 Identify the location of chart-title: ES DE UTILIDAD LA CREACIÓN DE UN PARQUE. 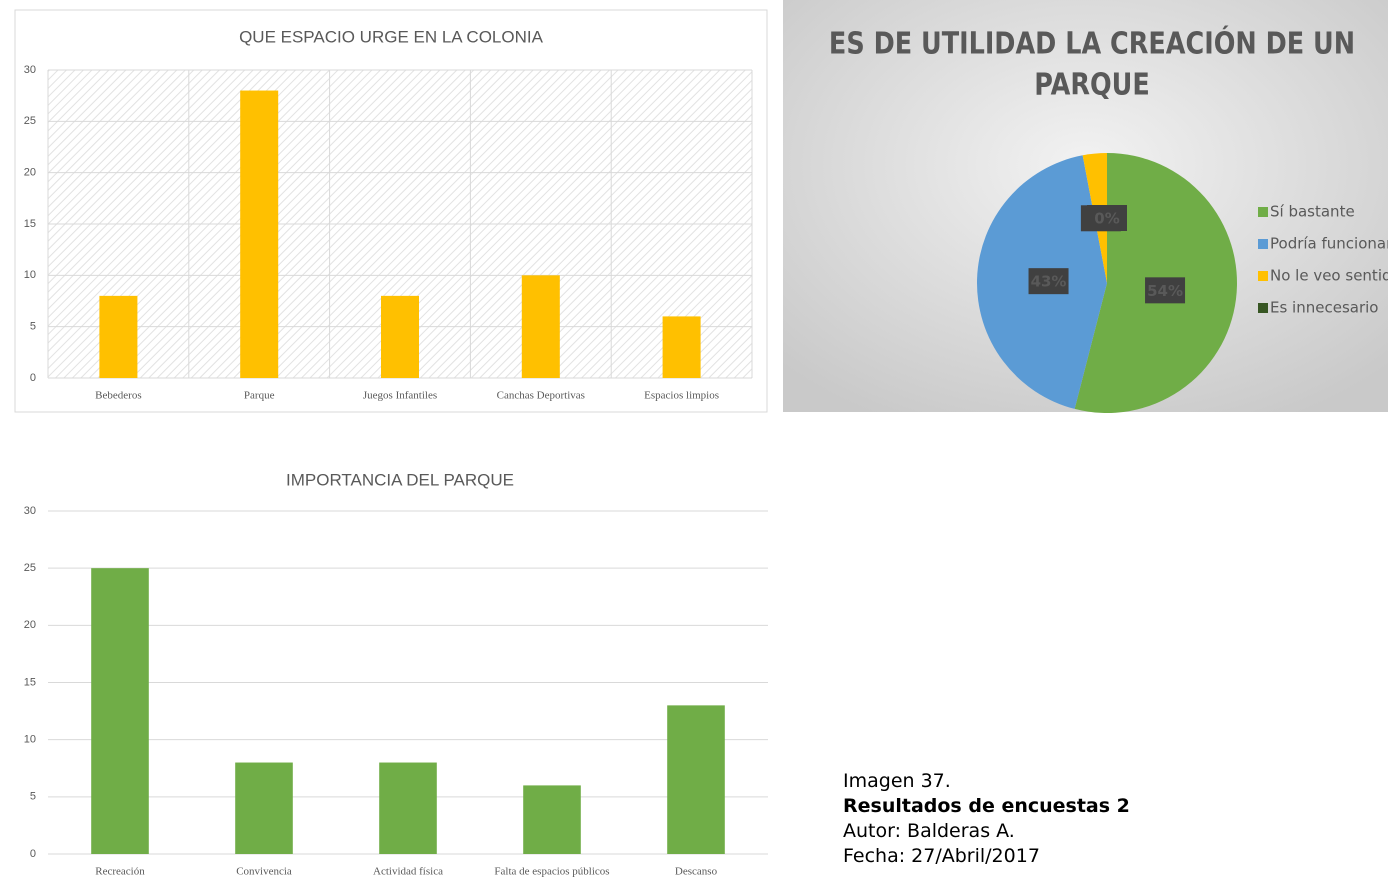
(1092, 64).